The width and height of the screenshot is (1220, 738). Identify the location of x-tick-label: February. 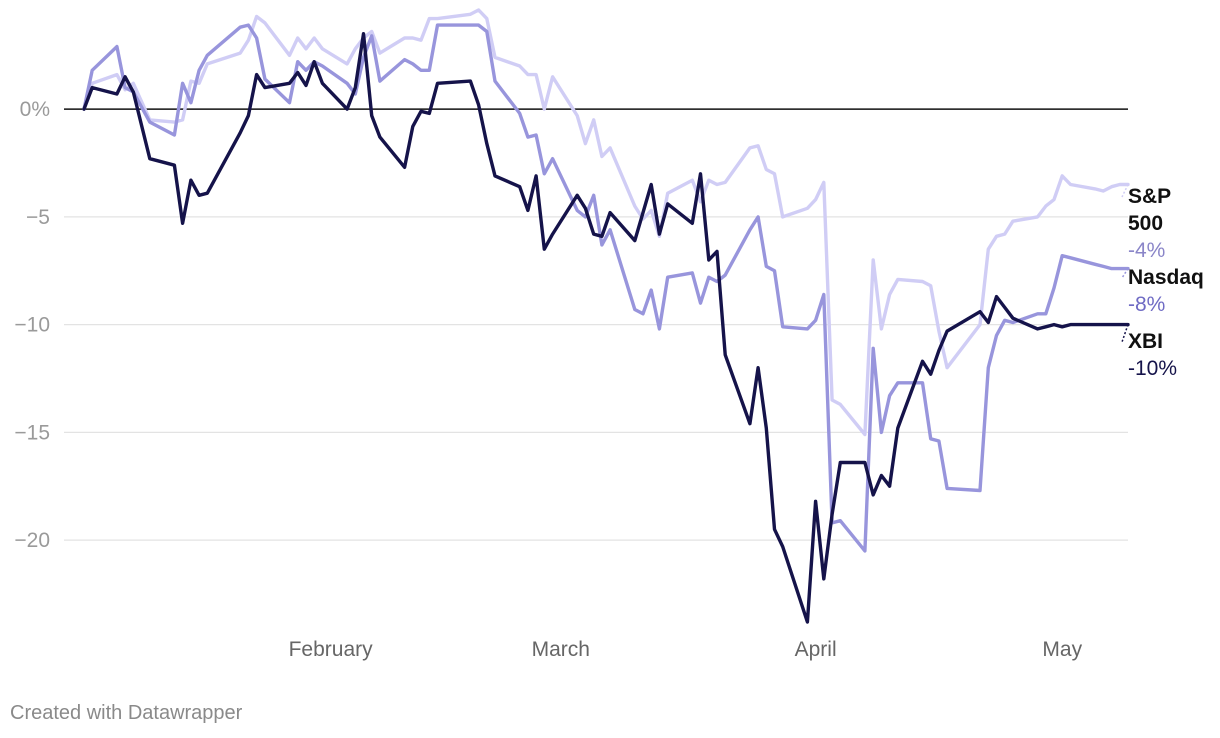
(331, 649).